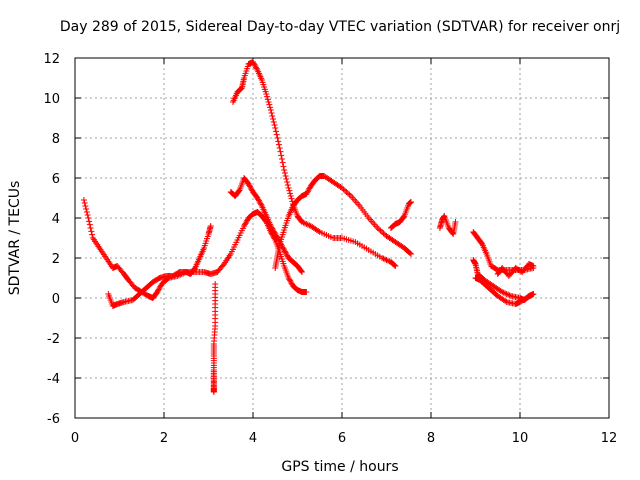 This screenshot has height=480, width=640. I want to click on y-tick-label: 2, so click(56, 259).